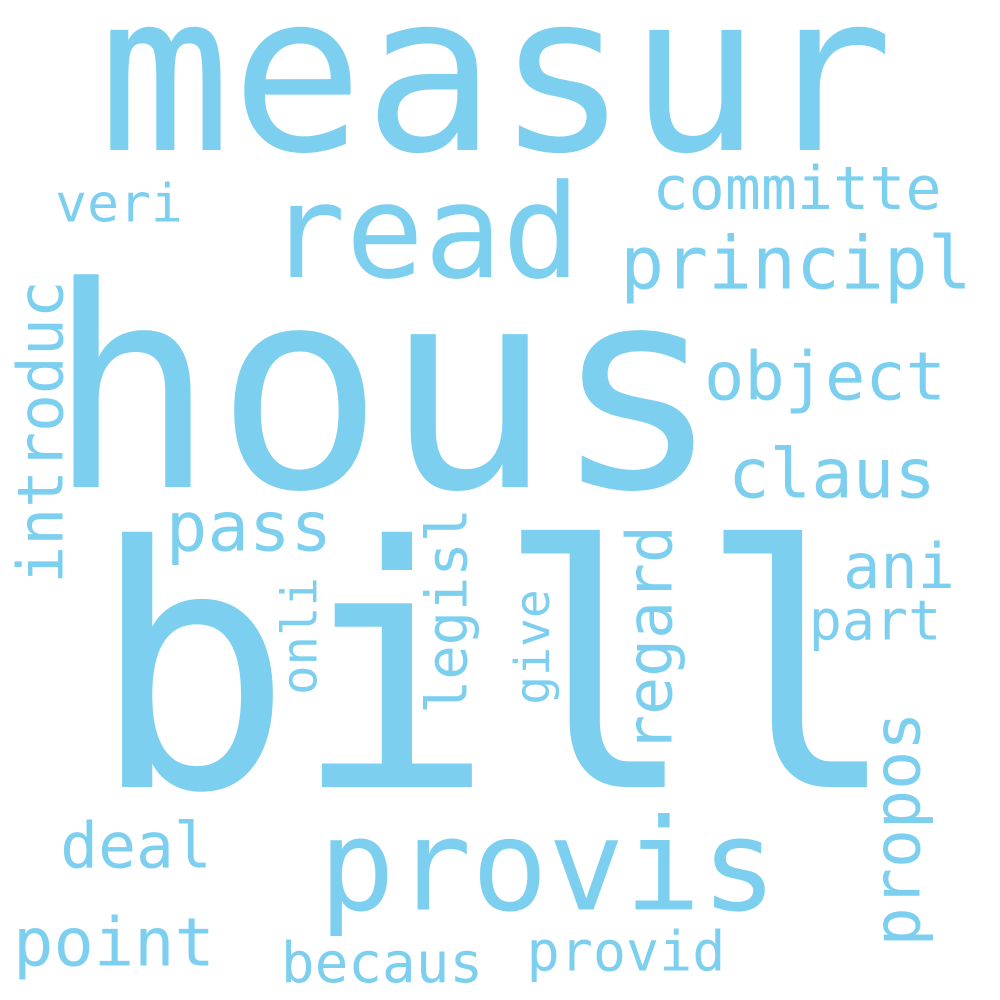 Image resolution: width=1000 pixels, height=1000 pixels. I want to click on word-claus: claus, so click(832, 474).